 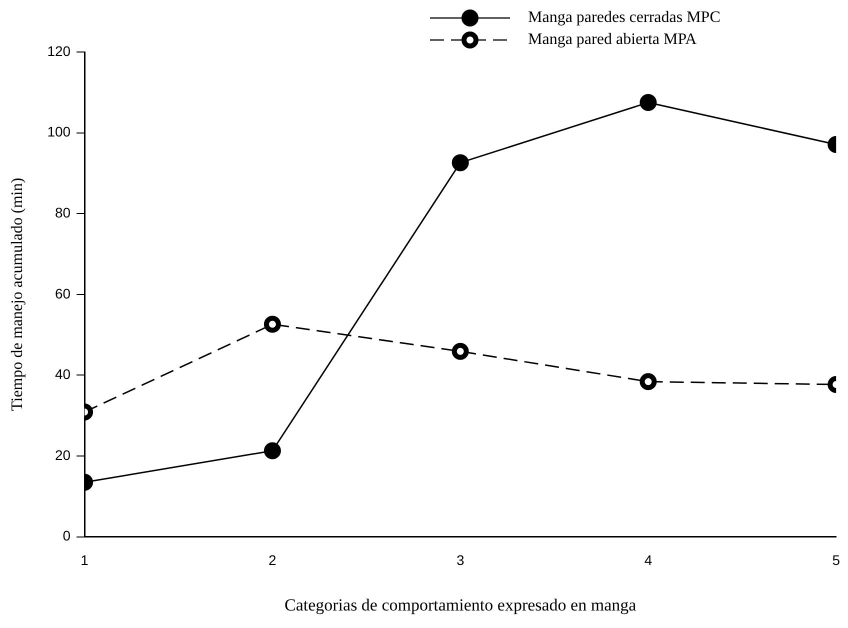 I want to click on x-tick-label: 5, so click(x=836, y=560).